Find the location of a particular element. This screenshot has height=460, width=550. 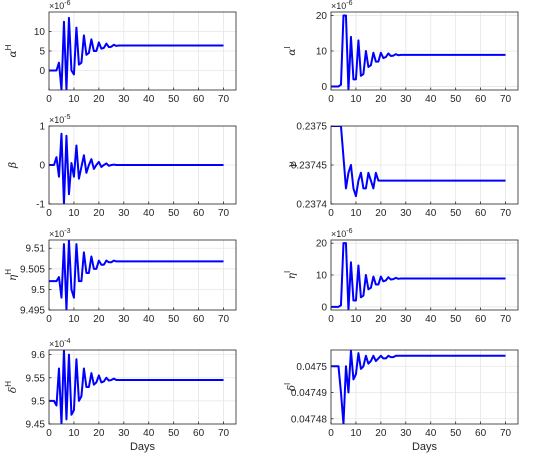

y-tick-label: 0.0475 is located at coordinates (311, 367).